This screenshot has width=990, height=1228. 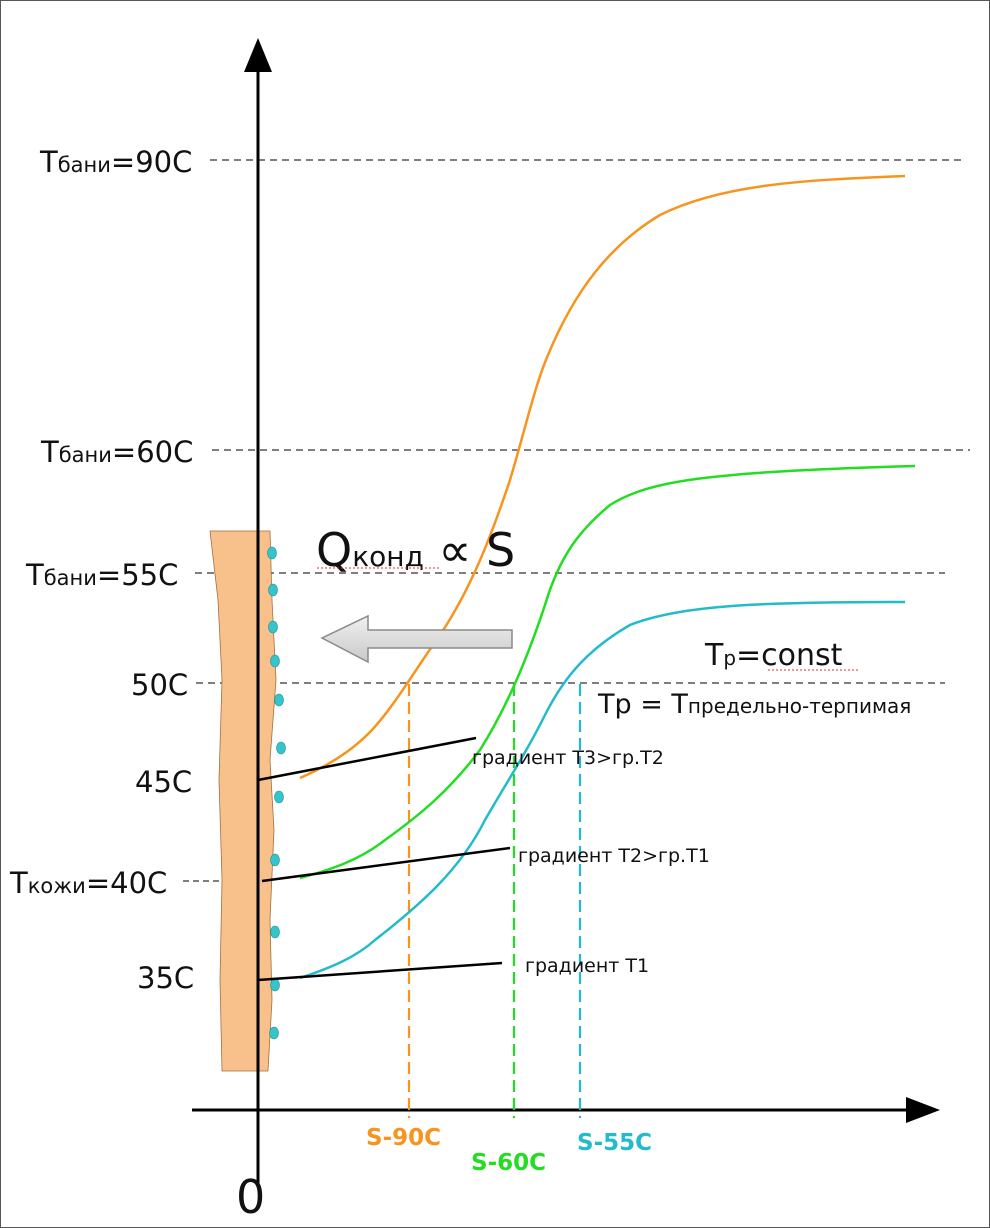 What do you see at coordinates (243, 801) in the screenshot?
I see `skin-layer` at bounding box center [243, 801].